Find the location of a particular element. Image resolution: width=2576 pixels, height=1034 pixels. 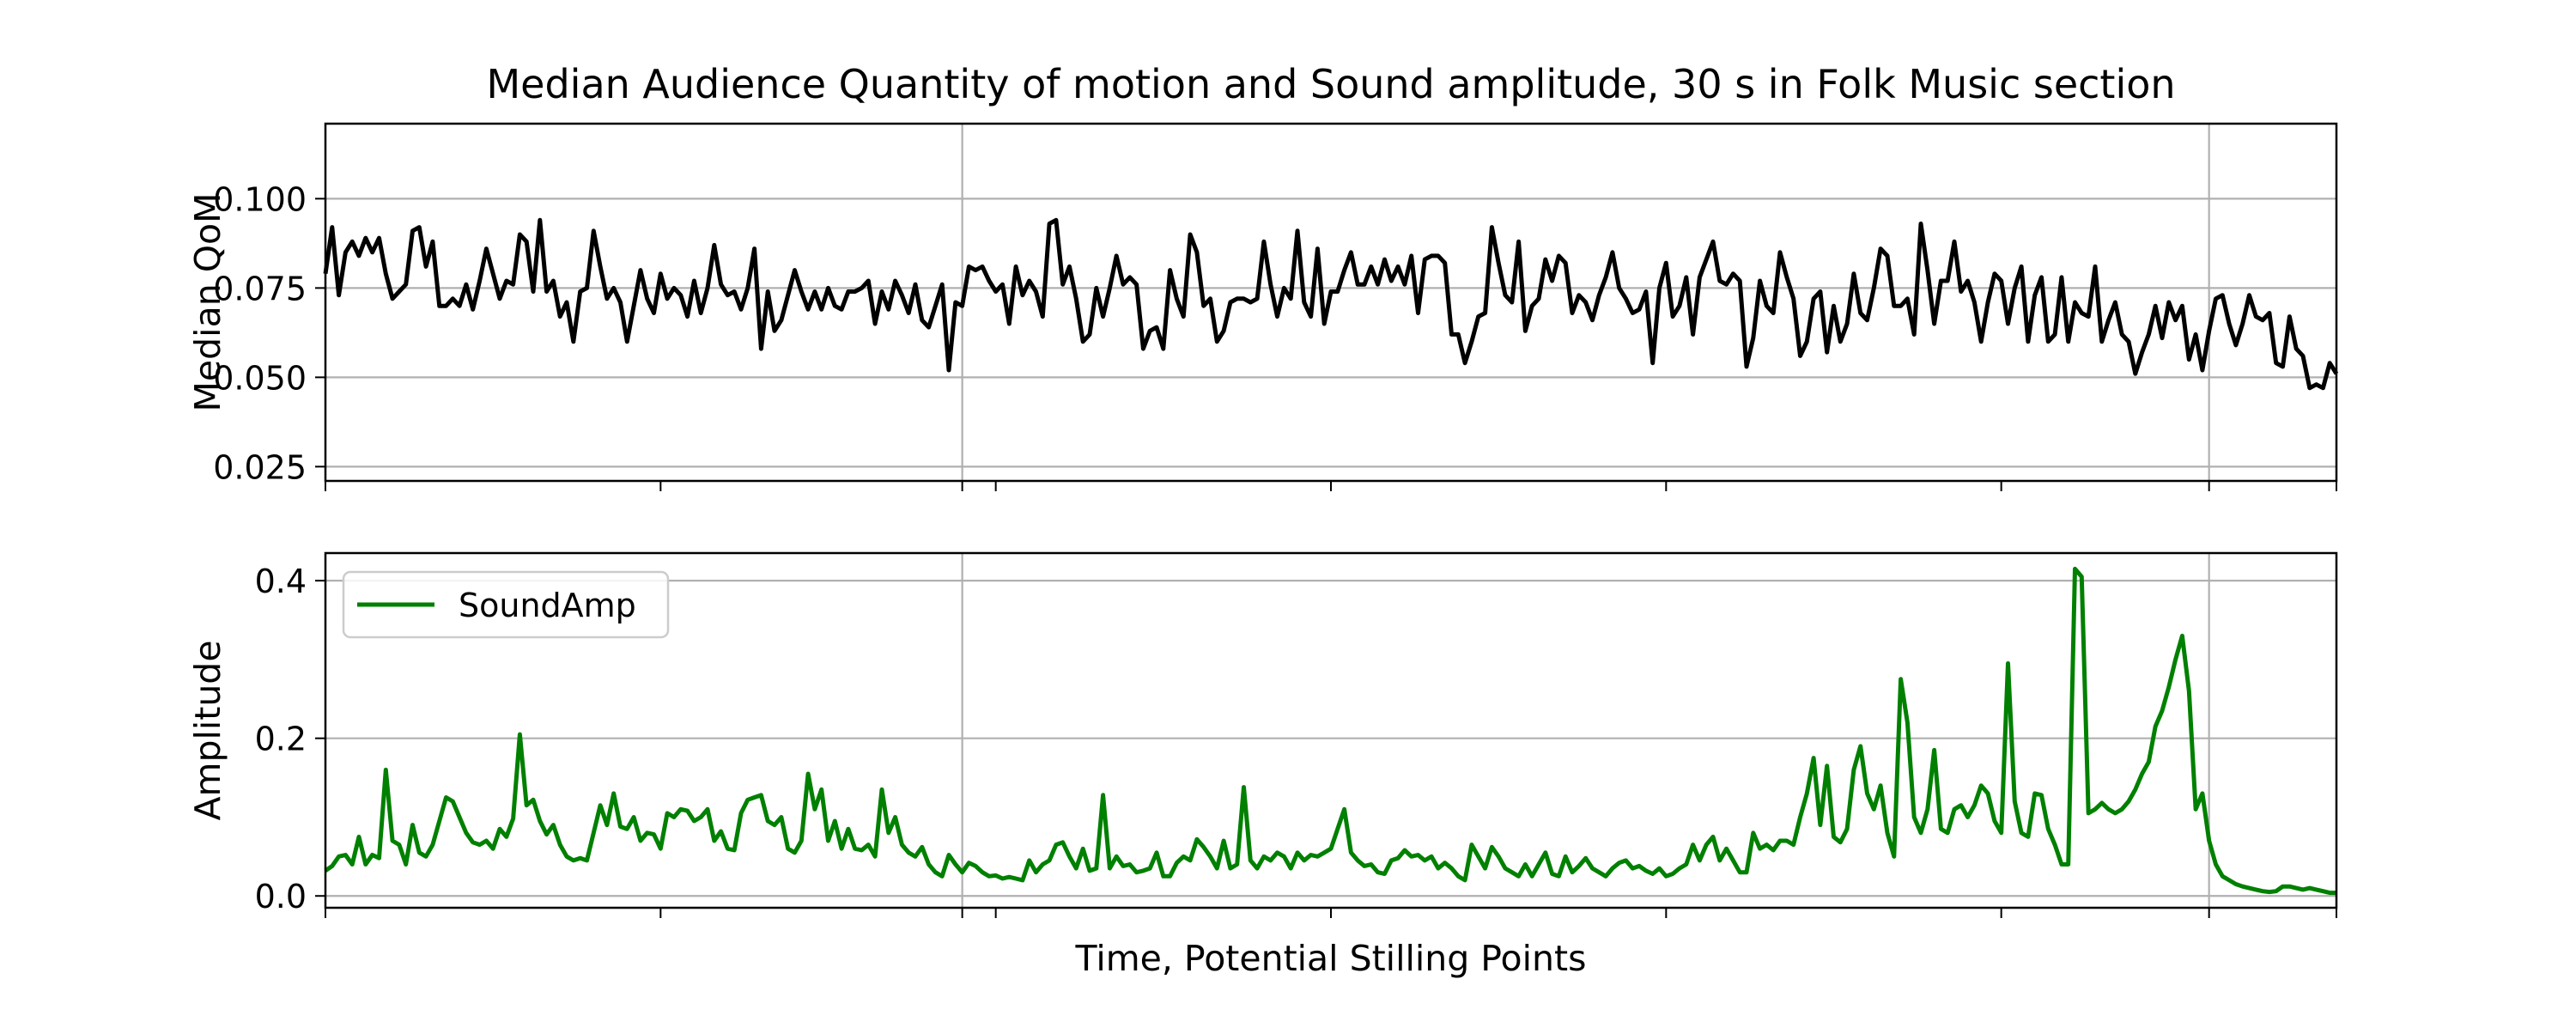

sound-amplitude-y-axis-label: Amplitude is located at coordinates (207, 730).